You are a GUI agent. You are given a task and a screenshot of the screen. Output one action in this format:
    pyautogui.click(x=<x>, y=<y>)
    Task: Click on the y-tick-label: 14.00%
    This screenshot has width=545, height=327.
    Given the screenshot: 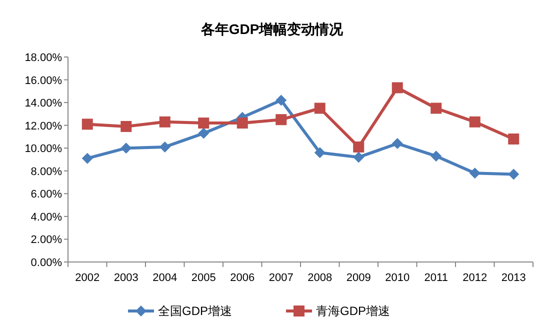 What is the action you would take?
    pyautogui.click(x=43, y=104)
    